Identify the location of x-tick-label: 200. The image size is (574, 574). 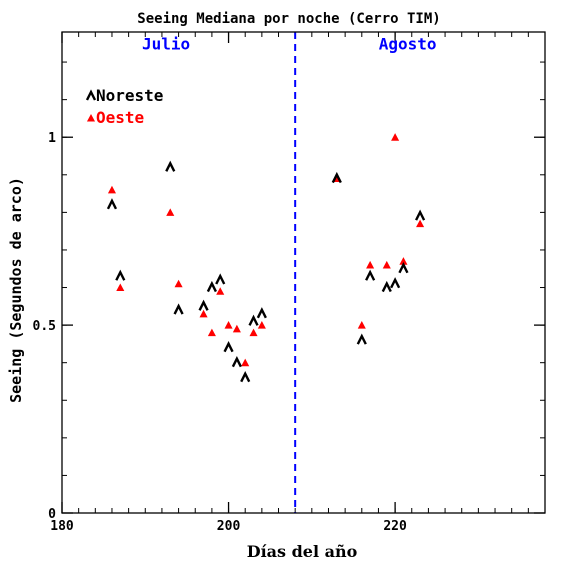
(229, 526).